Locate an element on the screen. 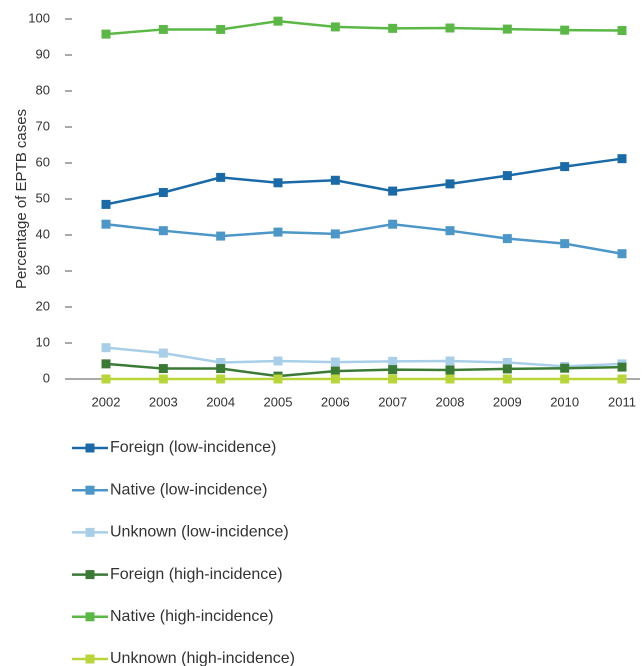 This screenshot has width=643, height=666. y-tick-label: 30 is located at coordinates (43, 269).